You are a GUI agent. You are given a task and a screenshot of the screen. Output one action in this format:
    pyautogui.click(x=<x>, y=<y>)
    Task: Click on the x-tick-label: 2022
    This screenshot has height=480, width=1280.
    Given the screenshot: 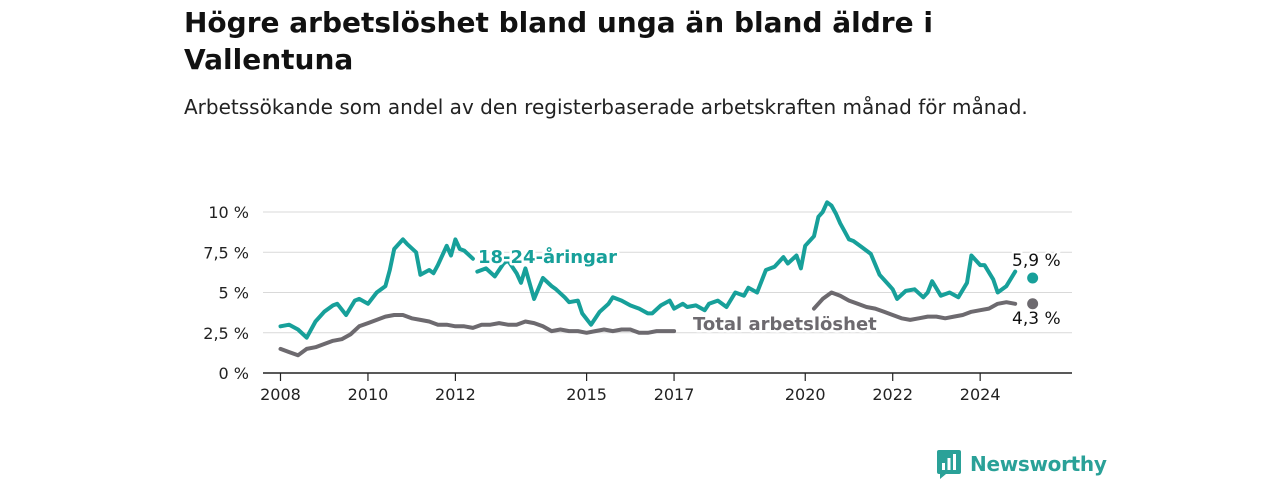 What is the action you would take?
    pyautogui.click(x=892, y=394)
    